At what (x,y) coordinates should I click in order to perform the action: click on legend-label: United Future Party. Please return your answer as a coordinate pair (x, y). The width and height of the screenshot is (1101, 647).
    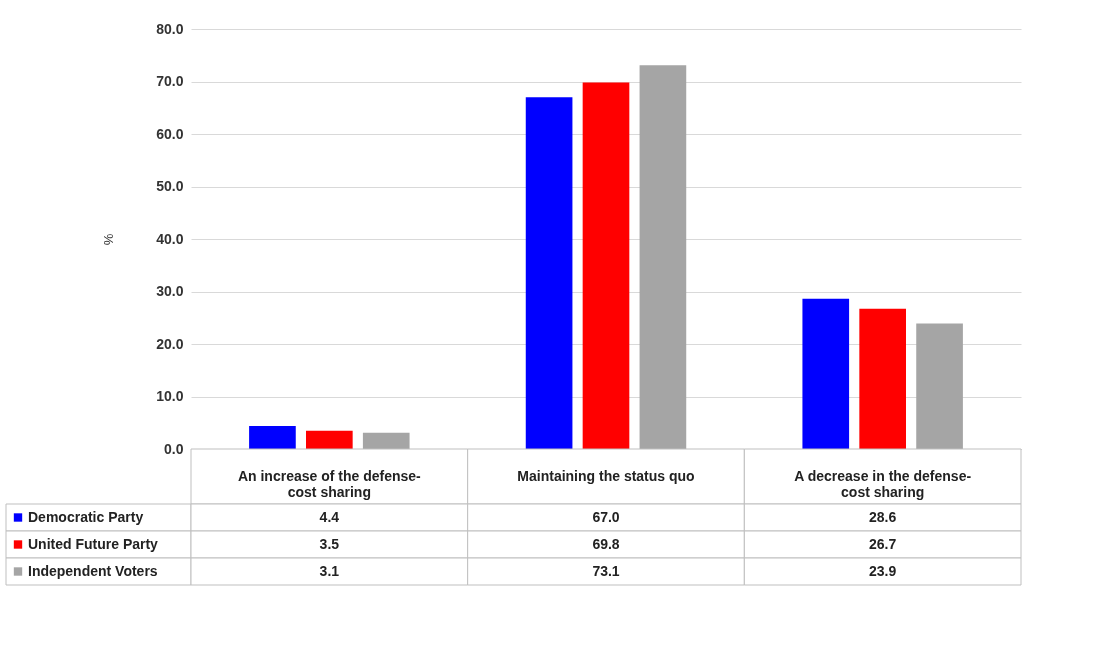
    Looking at the image, I should click on (93, 543).